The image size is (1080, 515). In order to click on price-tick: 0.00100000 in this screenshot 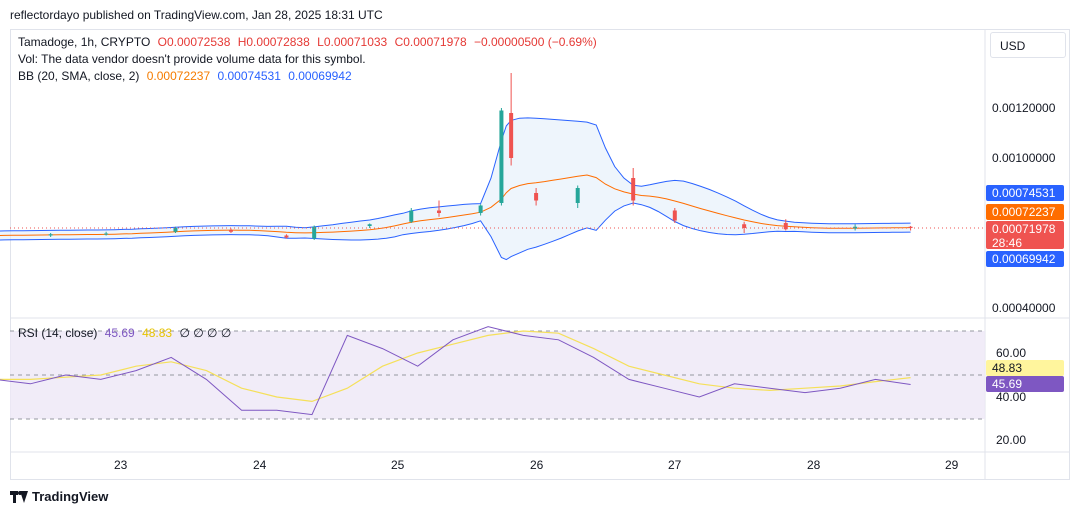, I will do `click(1024, 158)`.